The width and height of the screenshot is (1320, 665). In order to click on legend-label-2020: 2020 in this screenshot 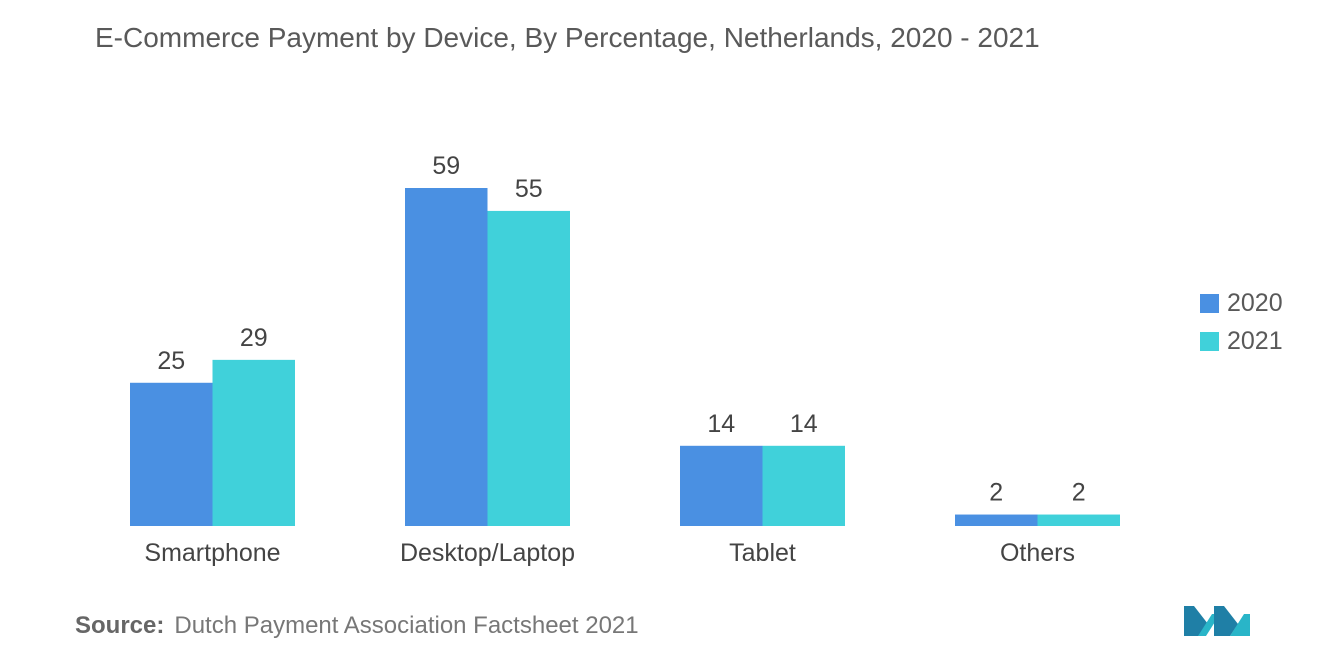, I will do `click(1255, 302)`.